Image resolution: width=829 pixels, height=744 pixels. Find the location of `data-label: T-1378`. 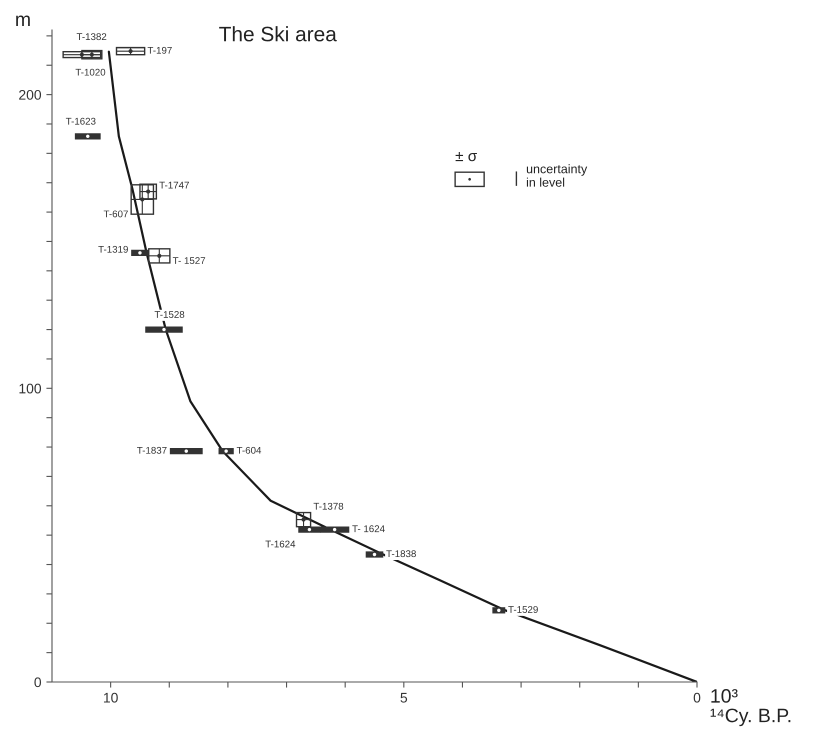

data-label: T-1378 is located at coordinates (329, 506).